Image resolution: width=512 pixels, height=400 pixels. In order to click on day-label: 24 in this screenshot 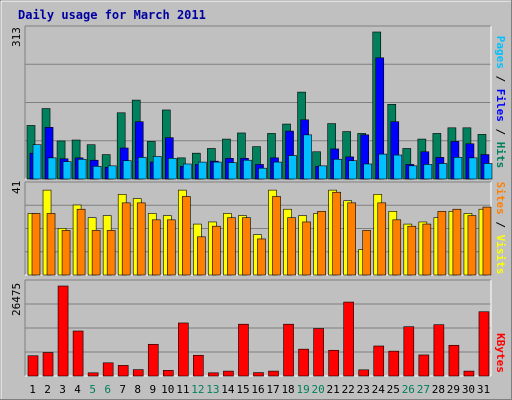, I will do `click(379, 389)`.